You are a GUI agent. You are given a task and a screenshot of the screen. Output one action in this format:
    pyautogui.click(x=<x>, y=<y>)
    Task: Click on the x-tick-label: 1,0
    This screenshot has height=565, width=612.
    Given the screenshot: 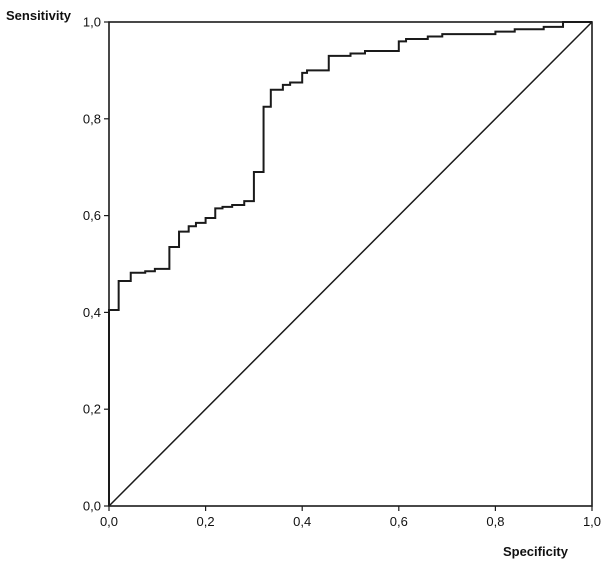 What is the action you would take?
    pyautogui.click(x=592, y=521)
    